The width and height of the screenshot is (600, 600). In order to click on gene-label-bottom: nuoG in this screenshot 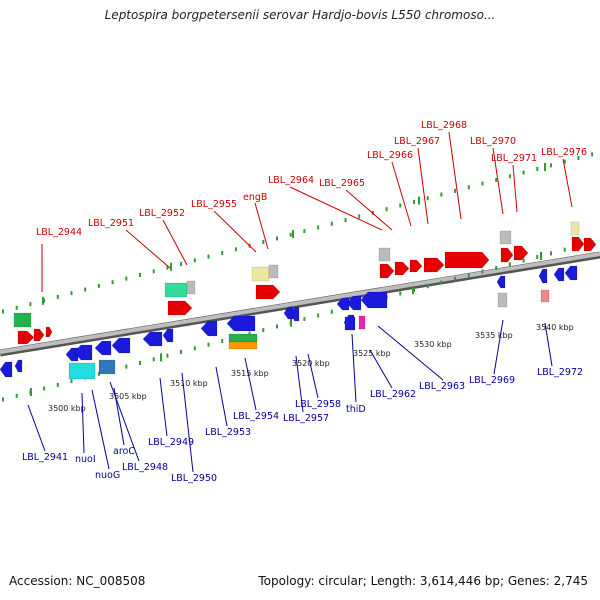, I will do `click(107, 475)`.